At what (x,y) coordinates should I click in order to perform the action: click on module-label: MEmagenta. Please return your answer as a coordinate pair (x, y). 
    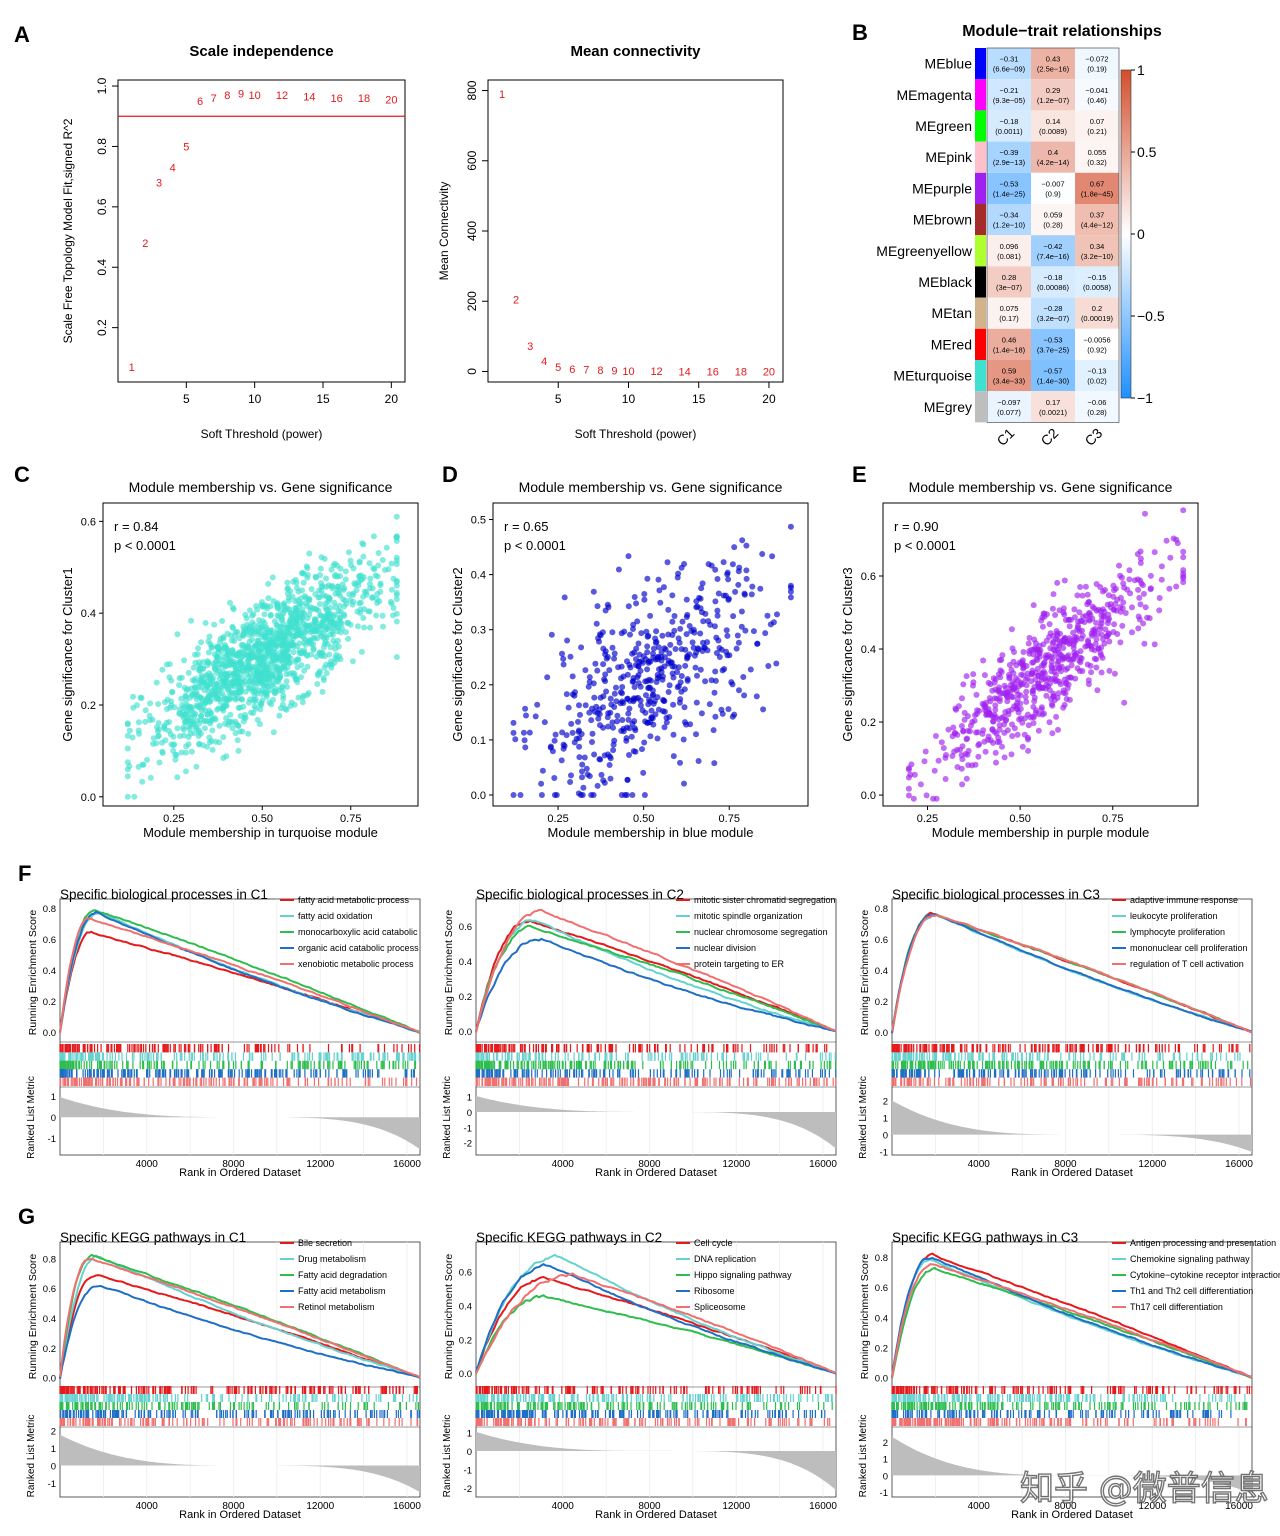
    Looking at the image, I should click on (935, 95).